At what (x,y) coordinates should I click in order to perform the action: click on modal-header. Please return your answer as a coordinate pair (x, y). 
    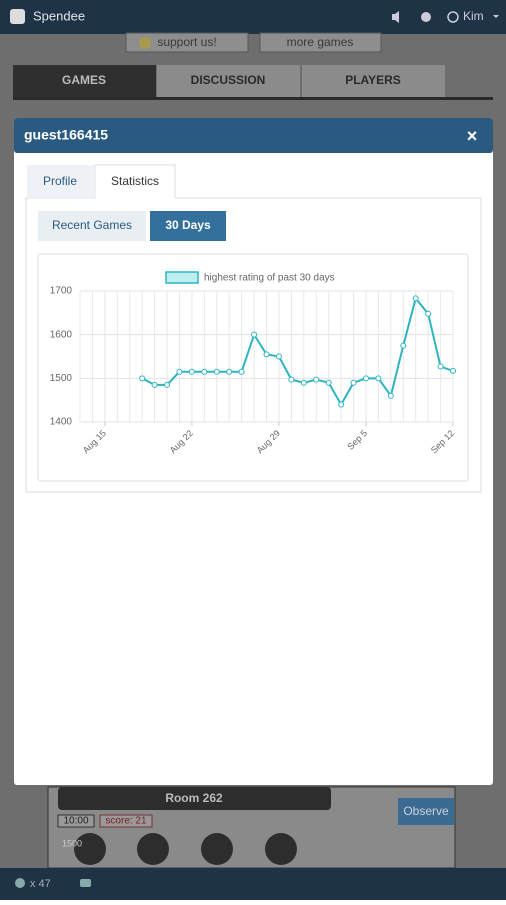
    Looking at the image, I should click on (253, 135).